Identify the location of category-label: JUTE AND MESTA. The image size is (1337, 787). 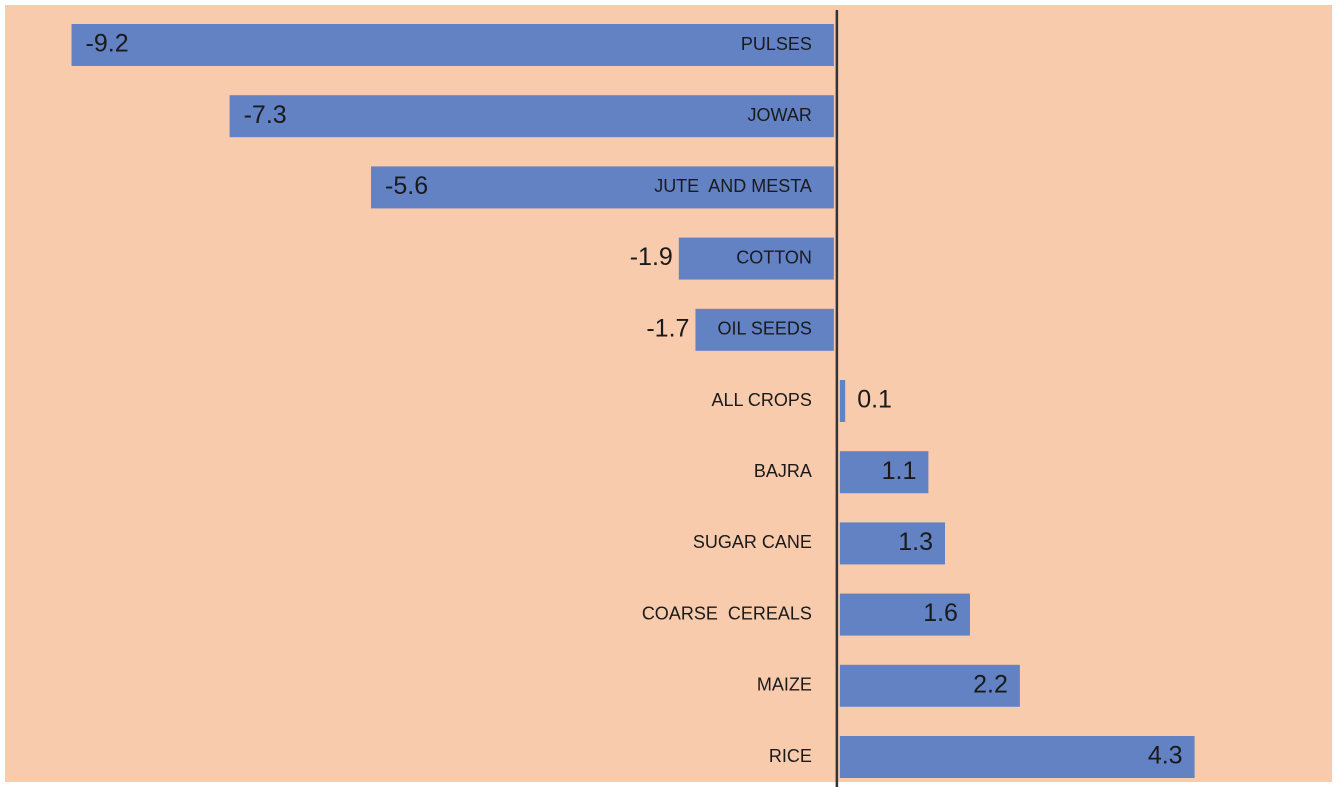
(733, 186).